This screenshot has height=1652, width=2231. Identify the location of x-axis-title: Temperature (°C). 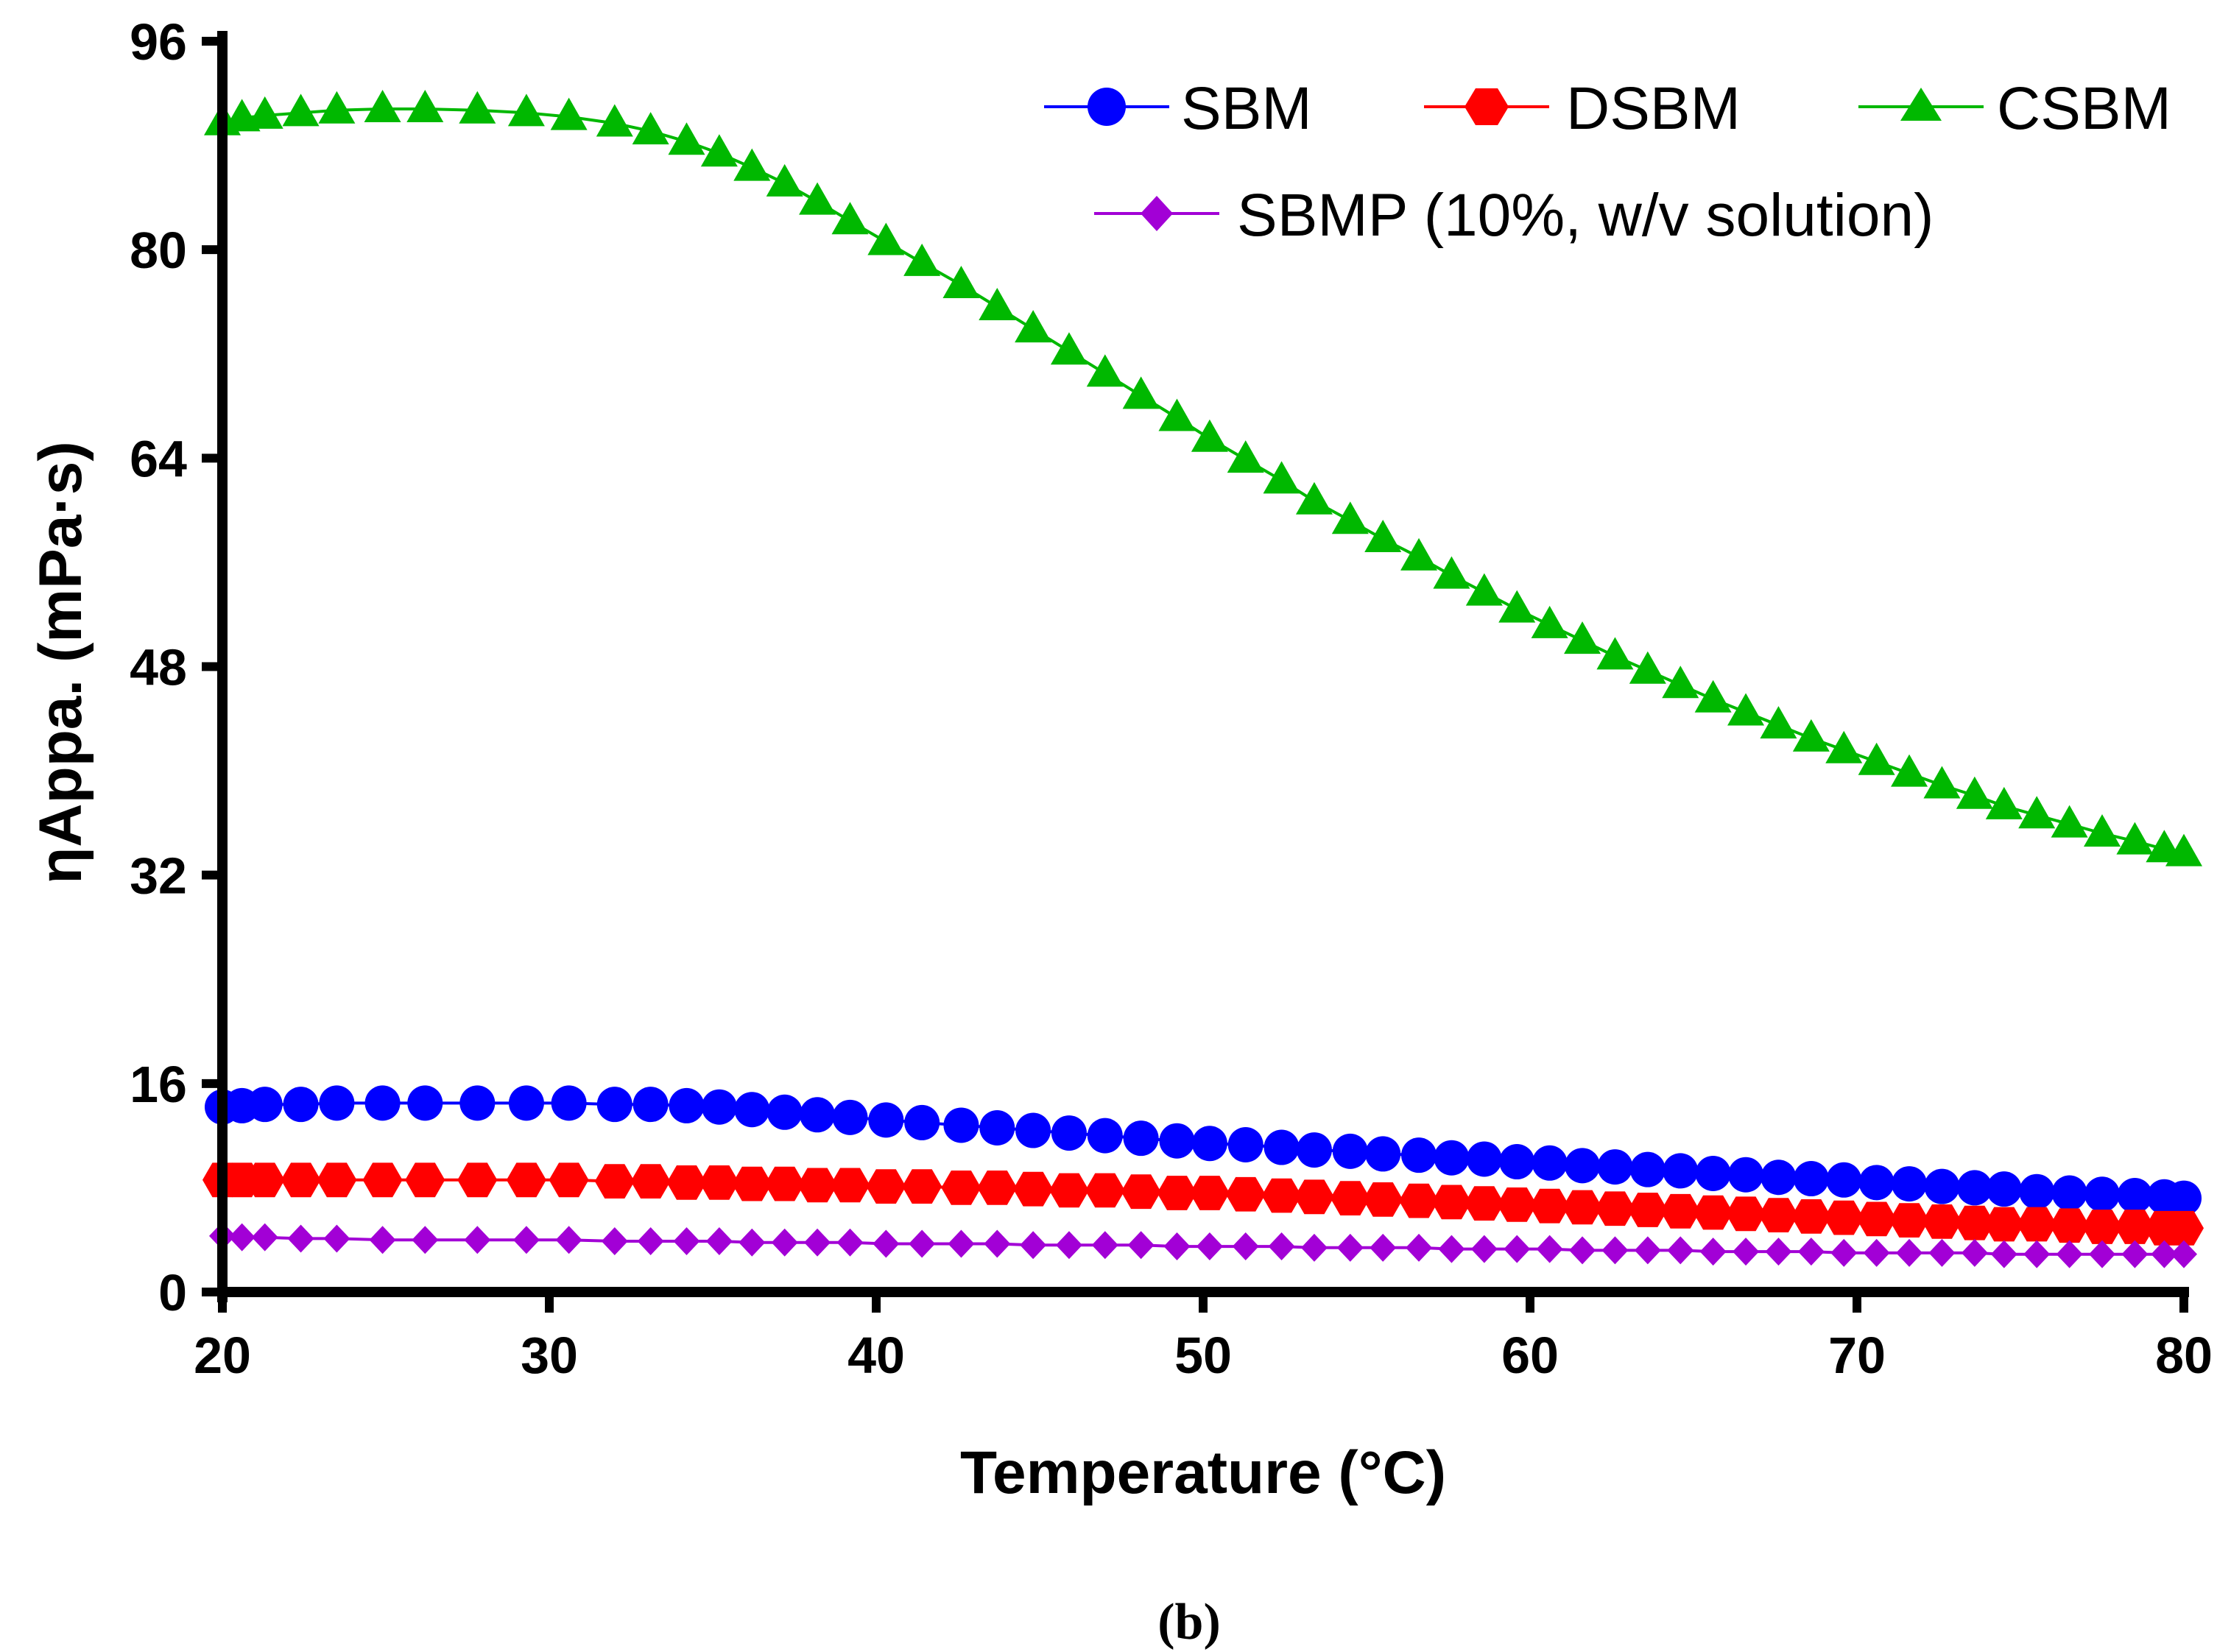
(1203, 1472).